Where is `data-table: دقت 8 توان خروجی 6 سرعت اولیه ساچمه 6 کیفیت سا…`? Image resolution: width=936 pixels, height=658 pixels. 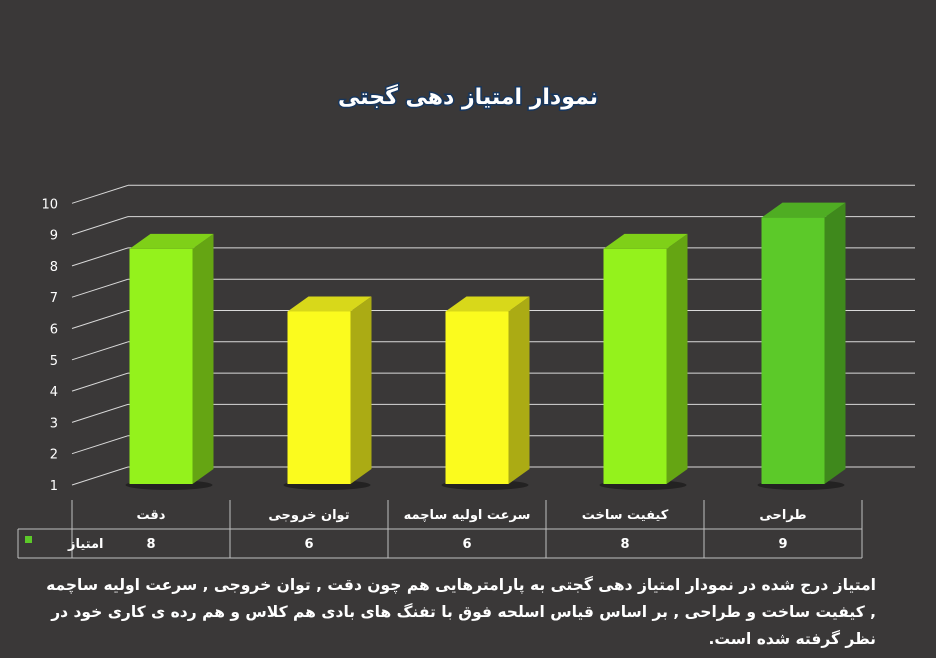 data-table: دقت 8 توان خروجی 6 سرعت اولیه ساچمه 6 کیفیت سا… is located at coordinates (440, 529).